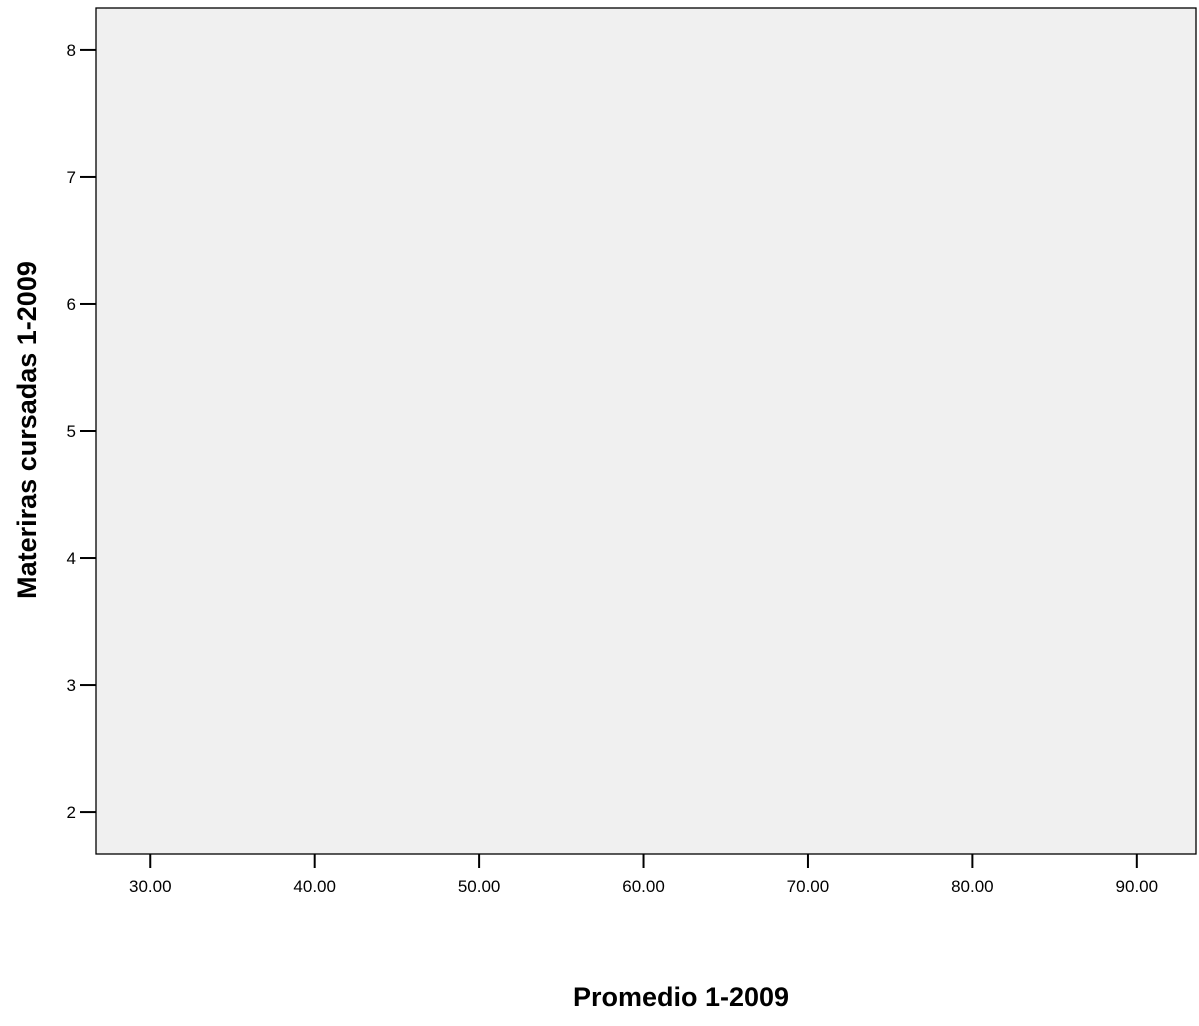 The image size is (1199, 1026). Describe the element at coordinates (314, 886) in the screenshot. I see `x-tick-label: 40.00` at that location.